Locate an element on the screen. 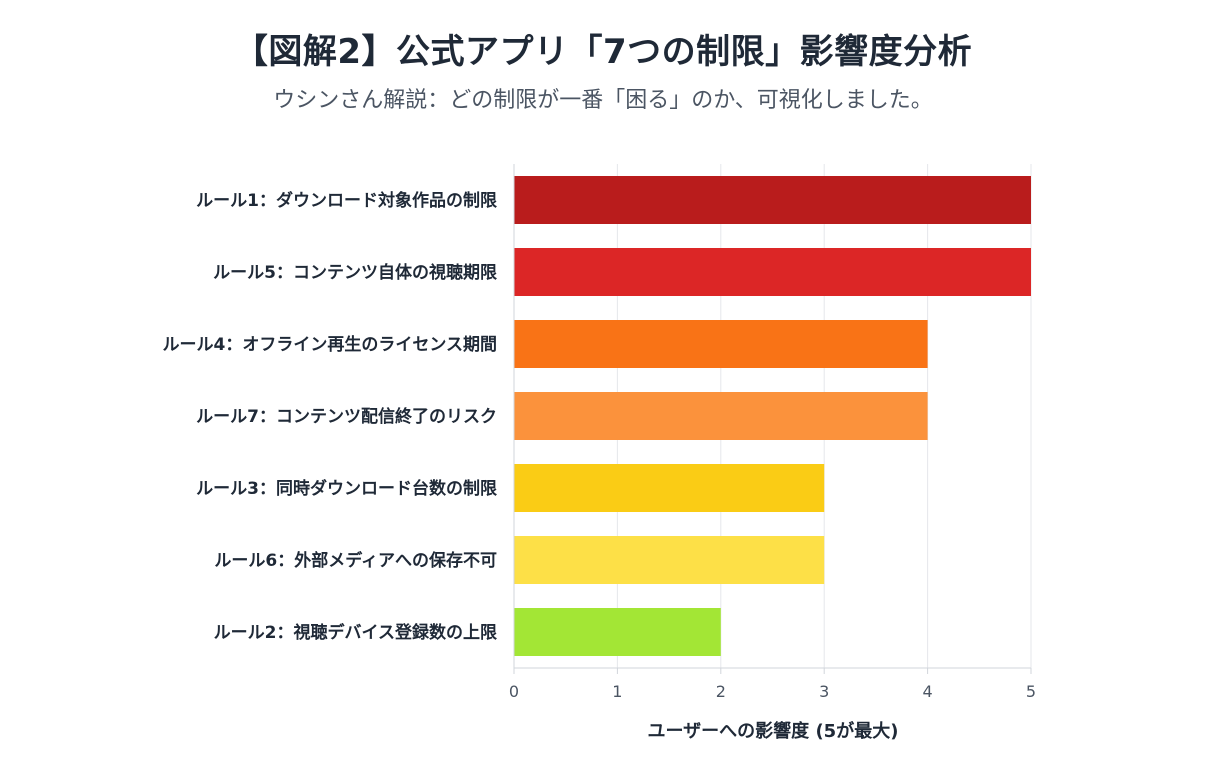 This screenshot has height=768, width=1206. category-label: ルール5：コンテンツ自体の視聴期限 is located at coordinates (355, 272).